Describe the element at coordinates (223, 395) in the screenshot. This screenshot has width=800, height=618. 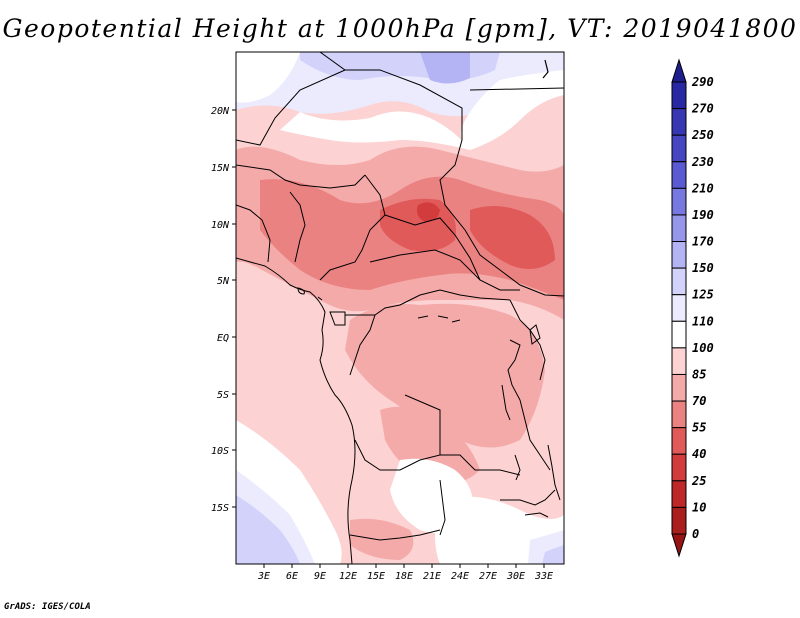
I see `lat-tick-5s: 5S` at that location.